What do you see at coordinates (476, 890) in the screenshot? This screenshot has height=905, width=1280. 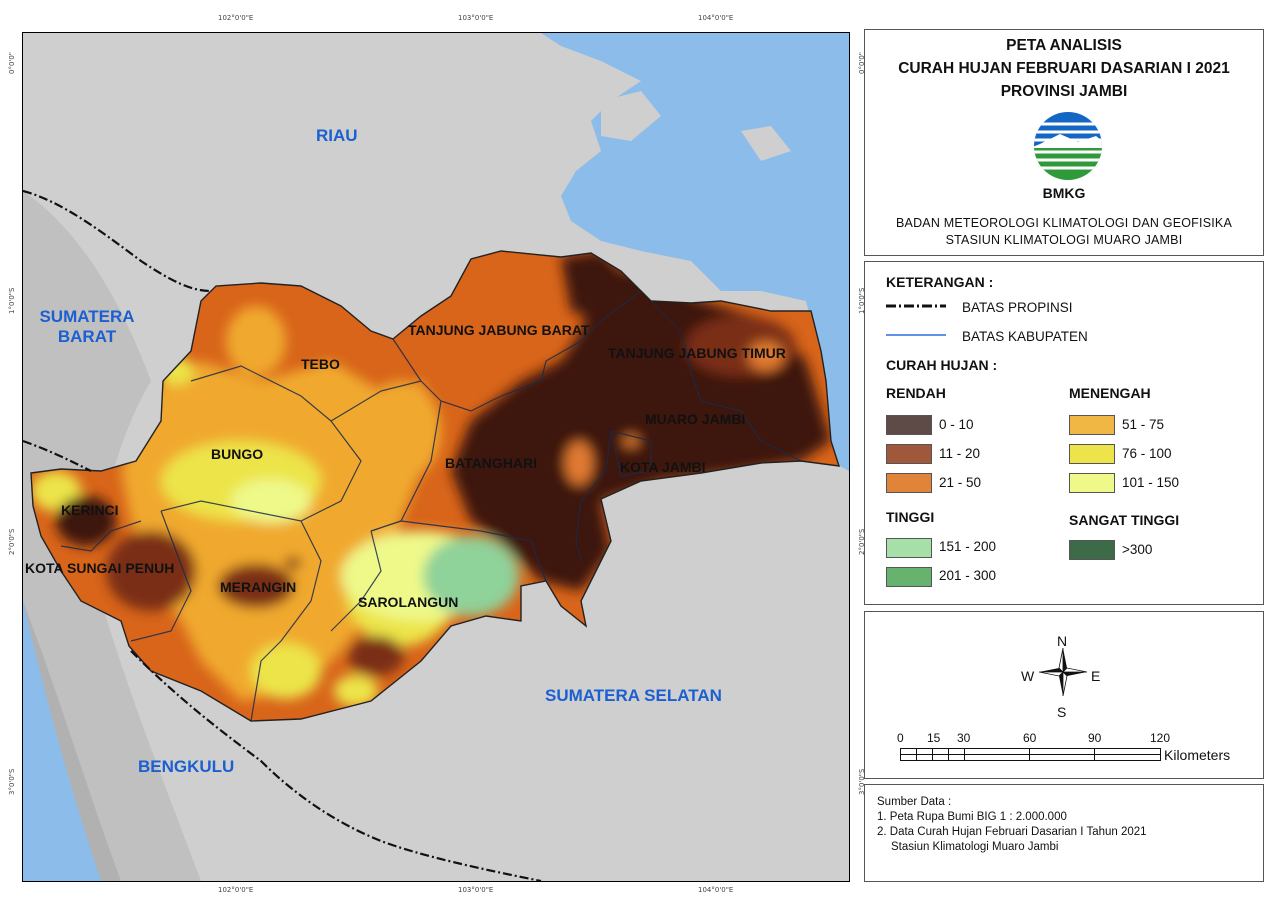 I see `coord-bottom-103: 103°0'0"E` at bounding box center [476, 890].